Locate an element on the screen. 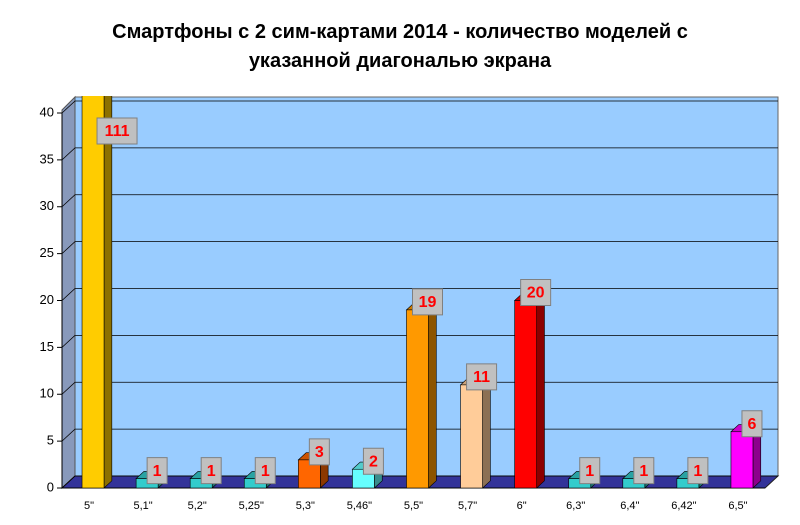 The image size is (800, 525). y-tick-label: 15 is located at coordinates (47, 346).